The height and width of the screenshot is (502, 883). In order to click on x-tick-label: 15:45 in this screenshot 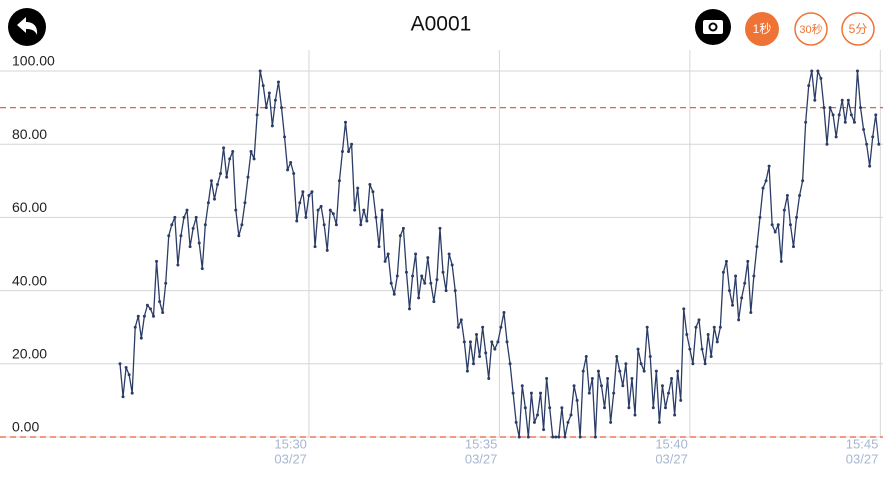, I will do `click(862, 443)`.